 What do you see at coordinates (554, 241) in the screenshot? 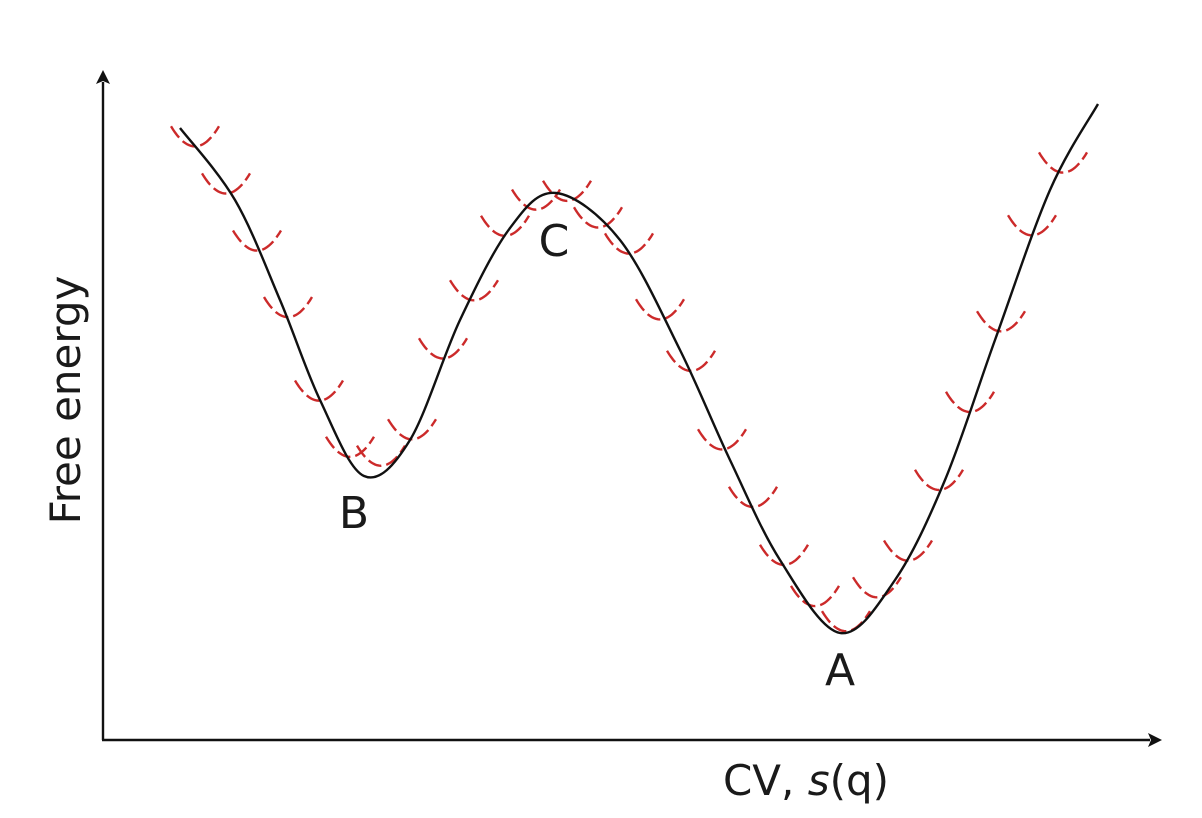
I see `point-label-c: C` at bounding box center [554, 241].